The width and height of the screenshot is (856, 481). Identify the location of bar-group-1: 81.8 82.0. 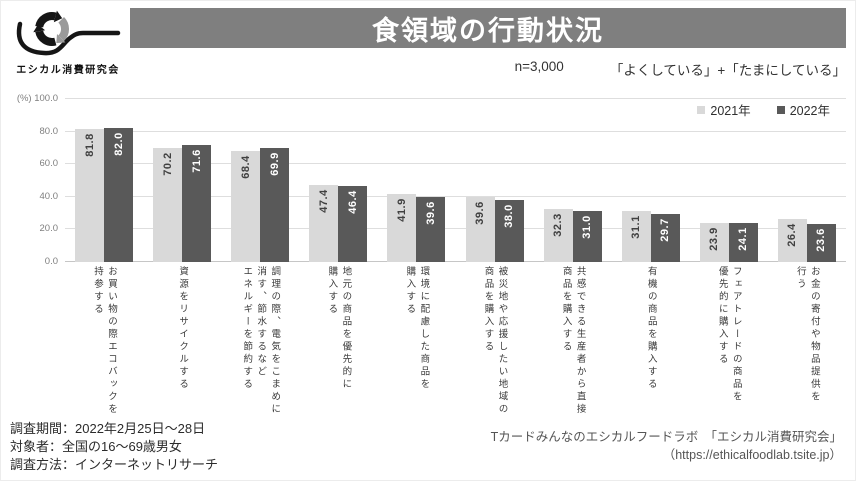
(104, 180).